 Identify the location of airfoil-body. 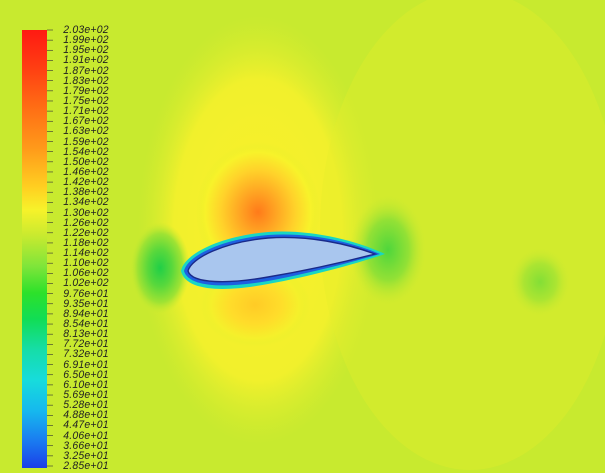
(282, 259).